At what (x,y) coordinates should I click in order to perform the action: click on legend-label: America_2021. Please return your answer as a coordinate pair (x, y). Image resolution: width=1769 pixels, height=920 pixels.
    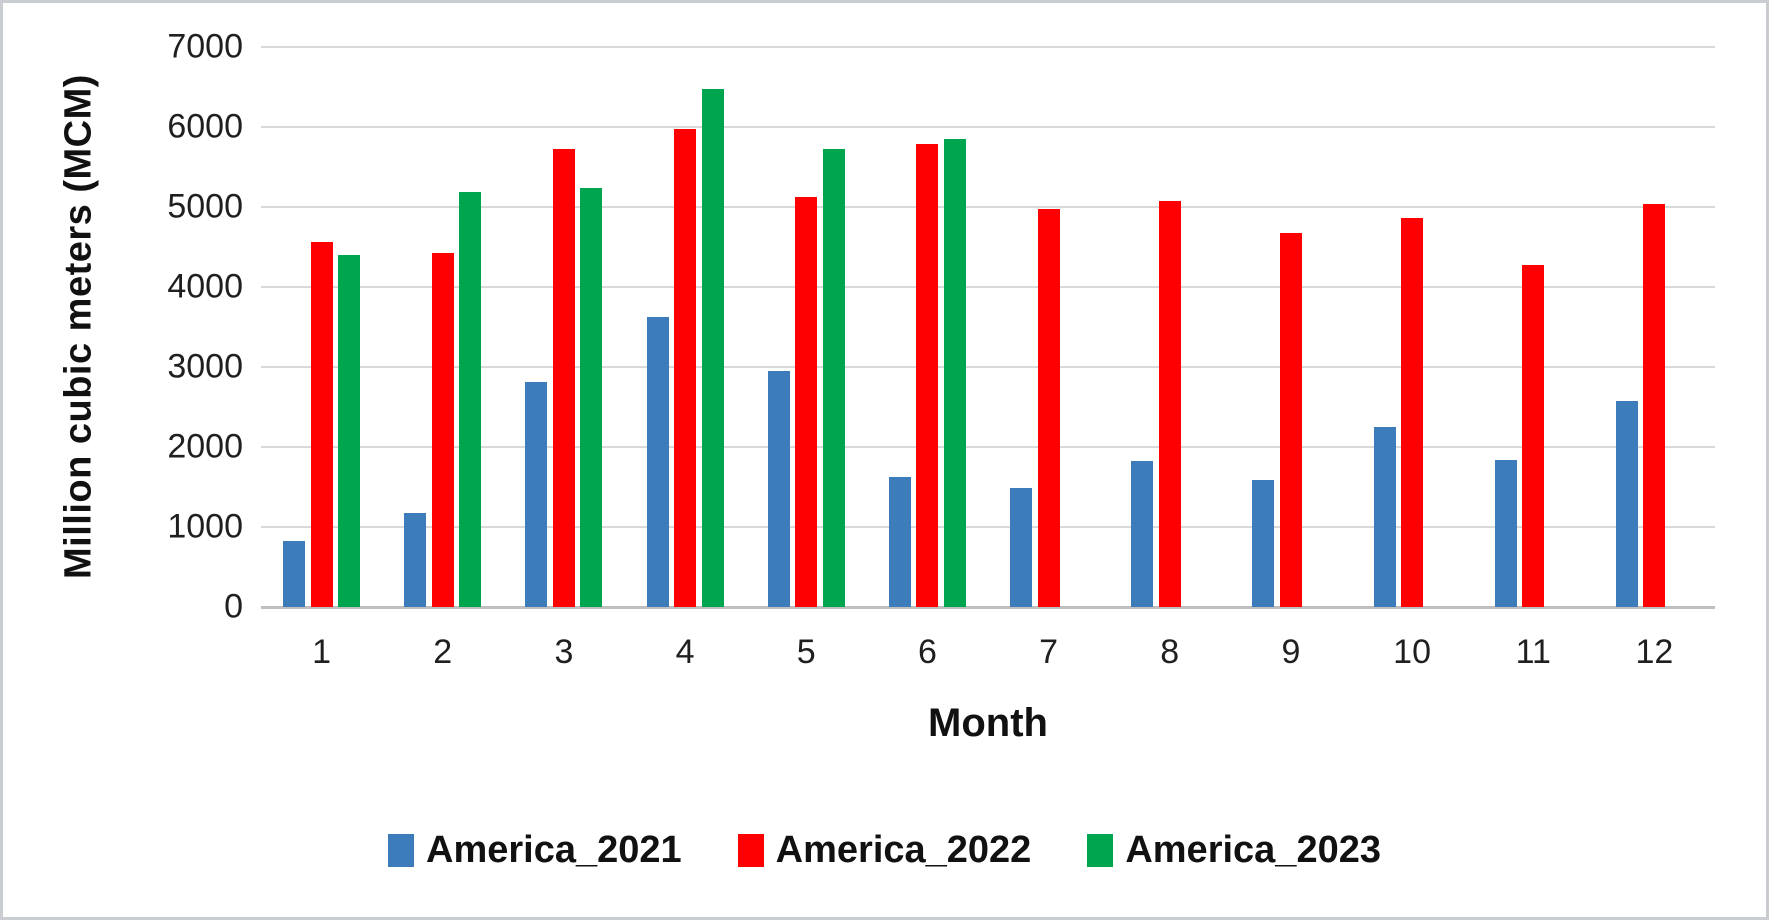
    Looking at the image, I should click on (554, 850).